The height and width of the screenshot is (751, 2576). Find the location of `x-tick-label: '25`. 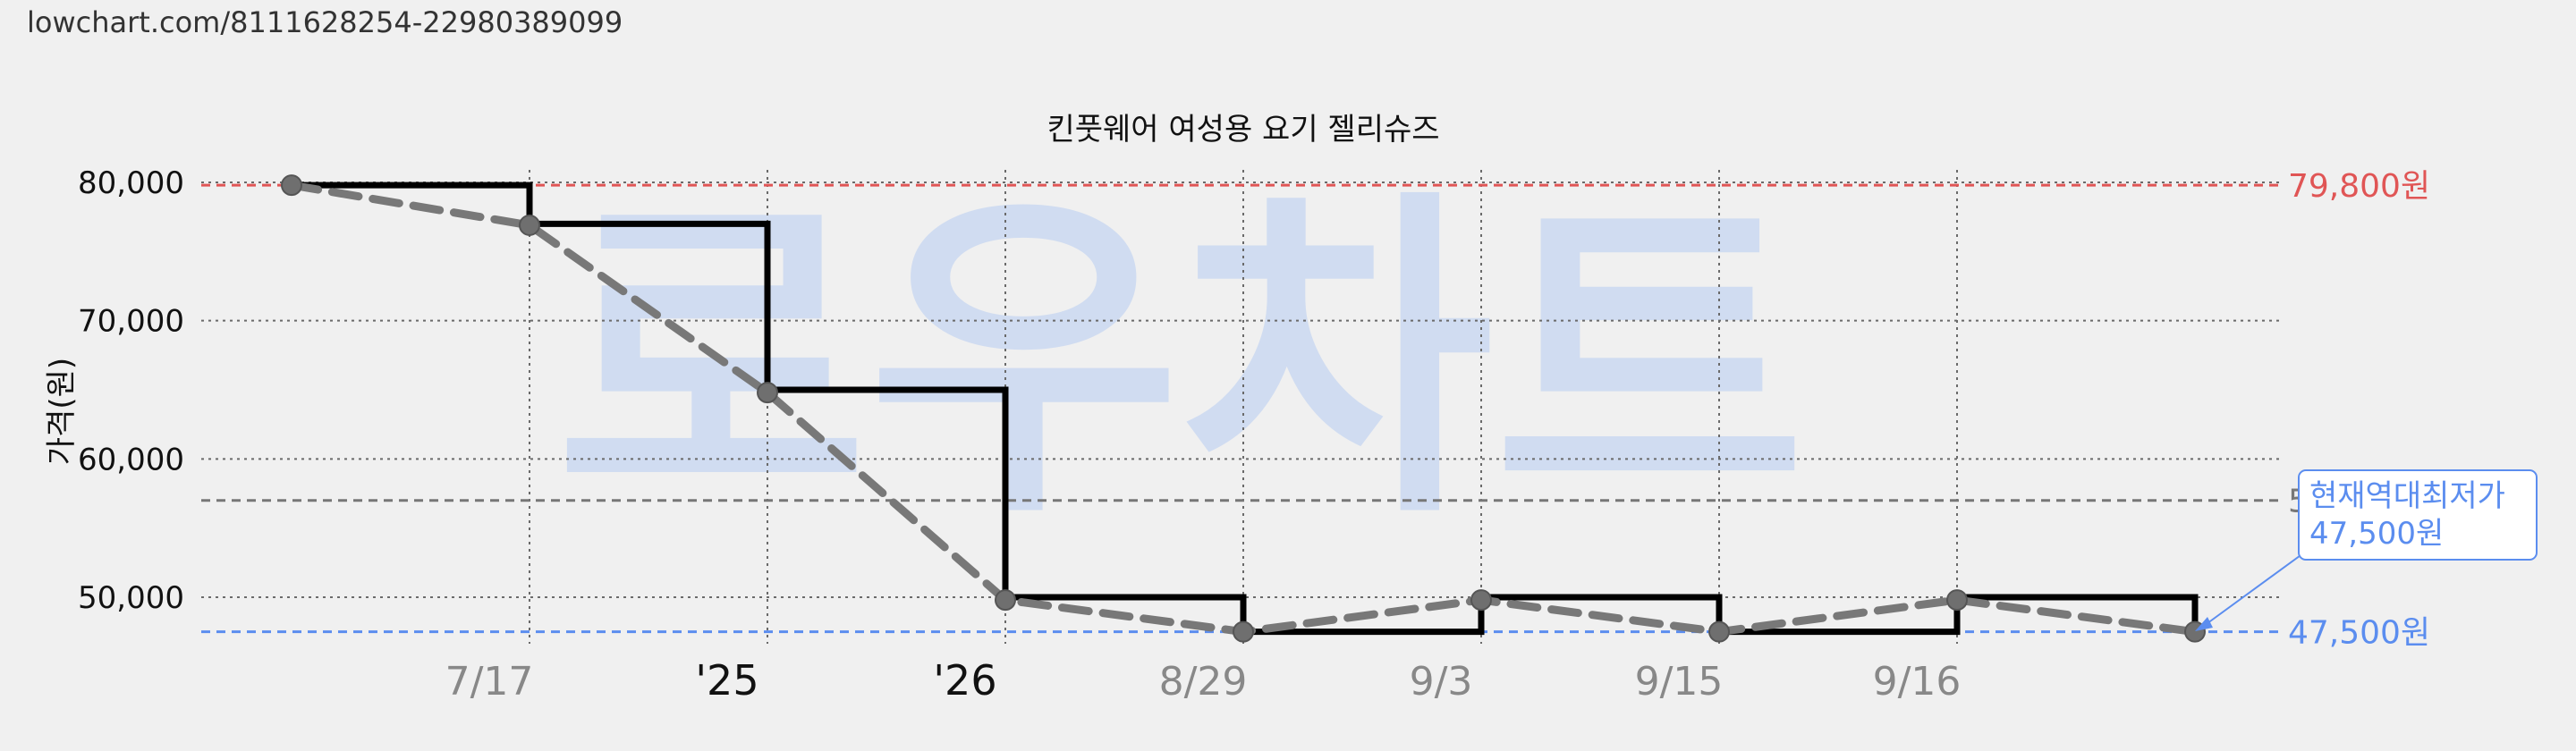

x-tick-label: '25 is located at coordinates (726, 680).